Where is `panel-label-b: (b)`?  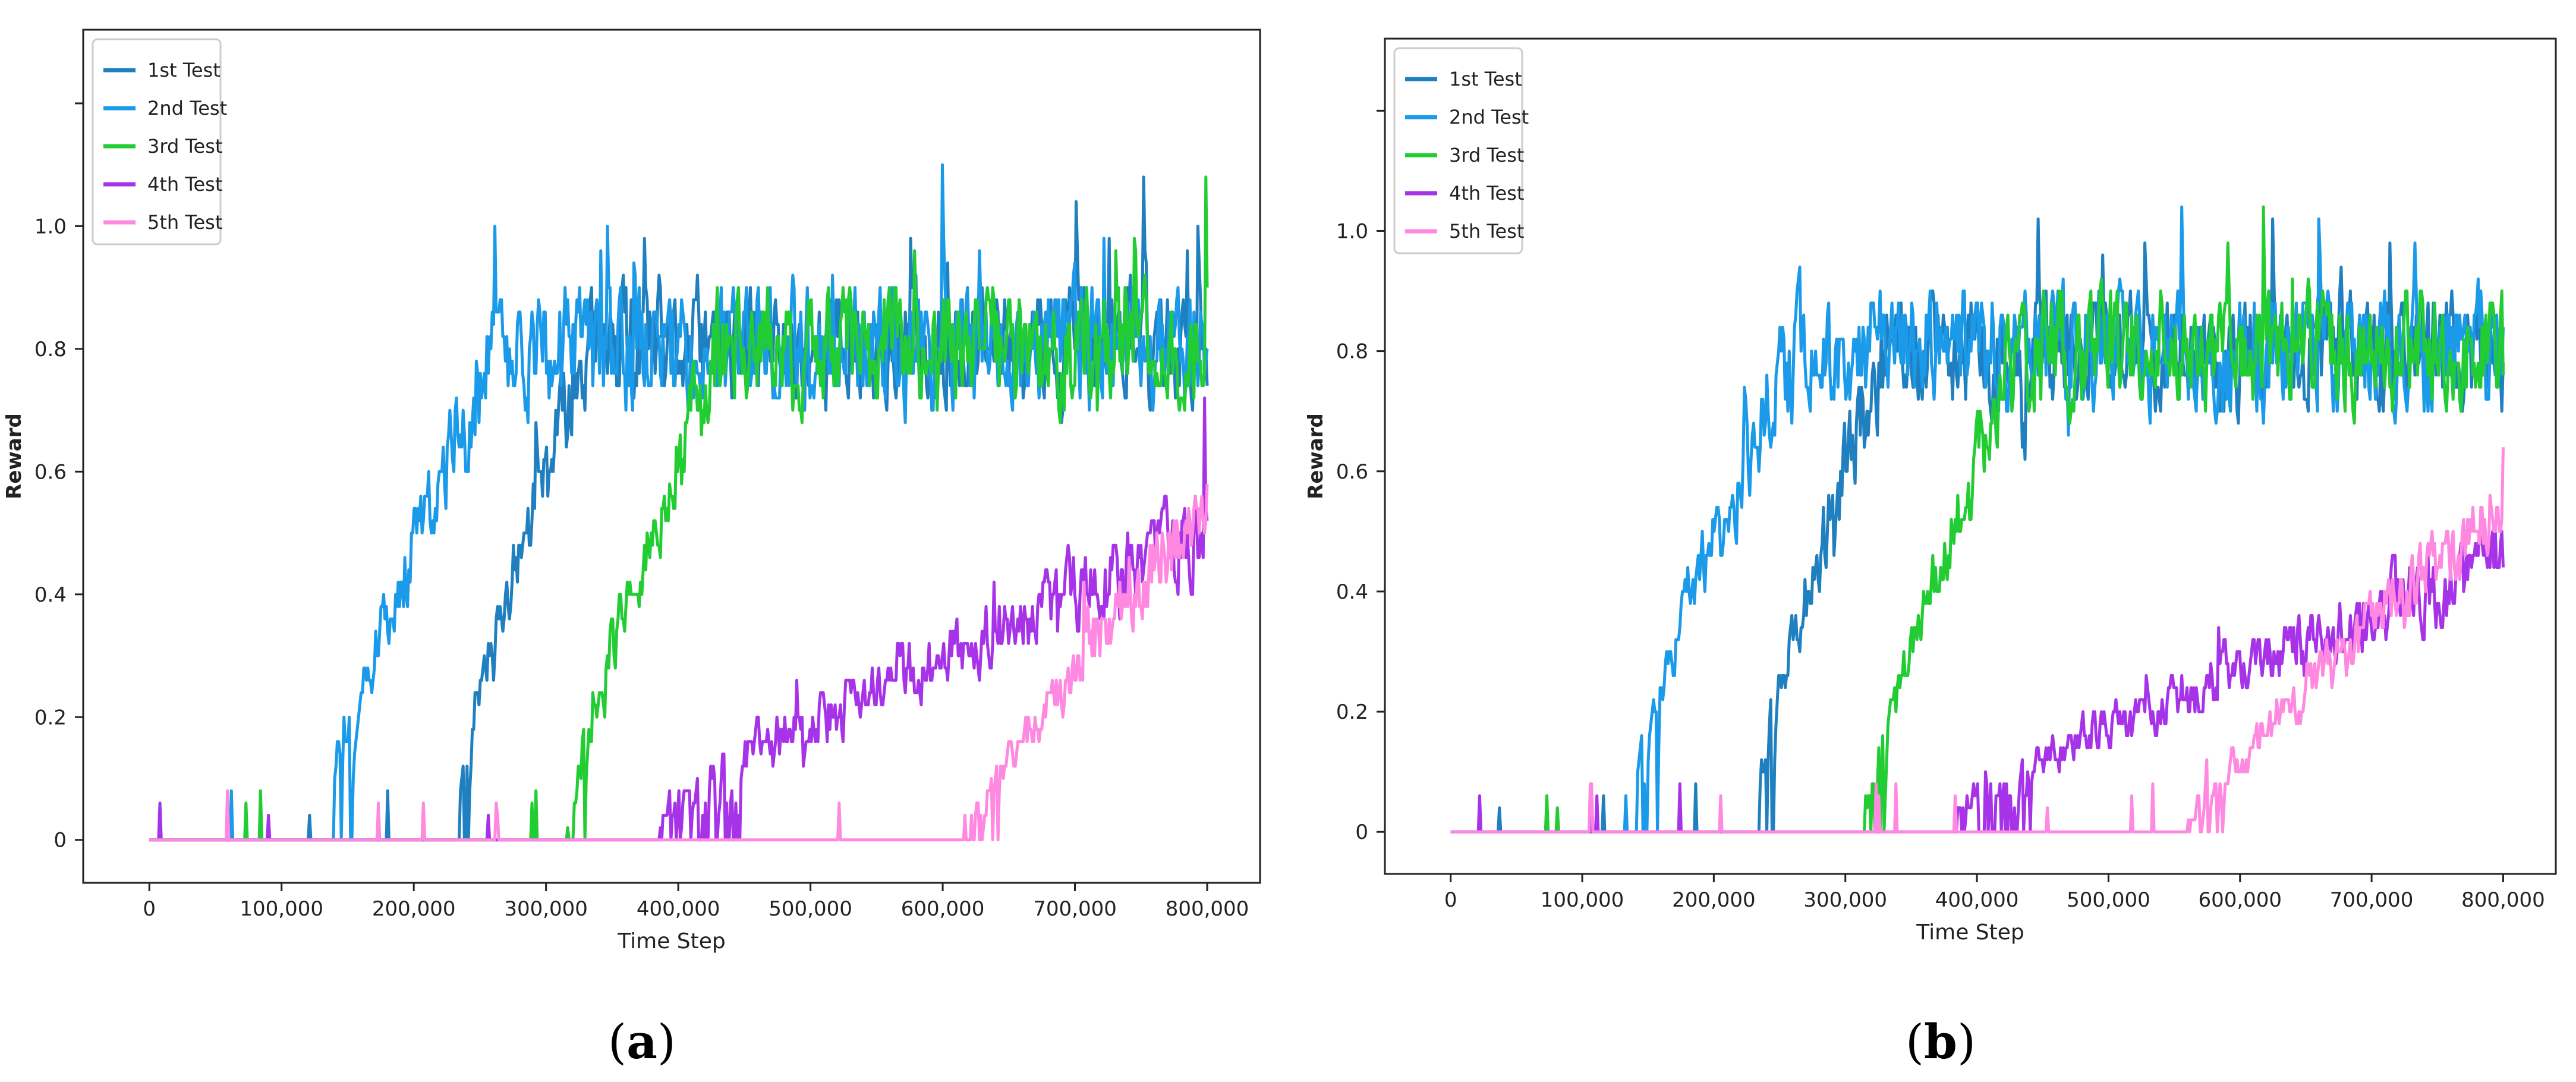 panel-label-b: (b) is located at coordinates (1941, 1042).